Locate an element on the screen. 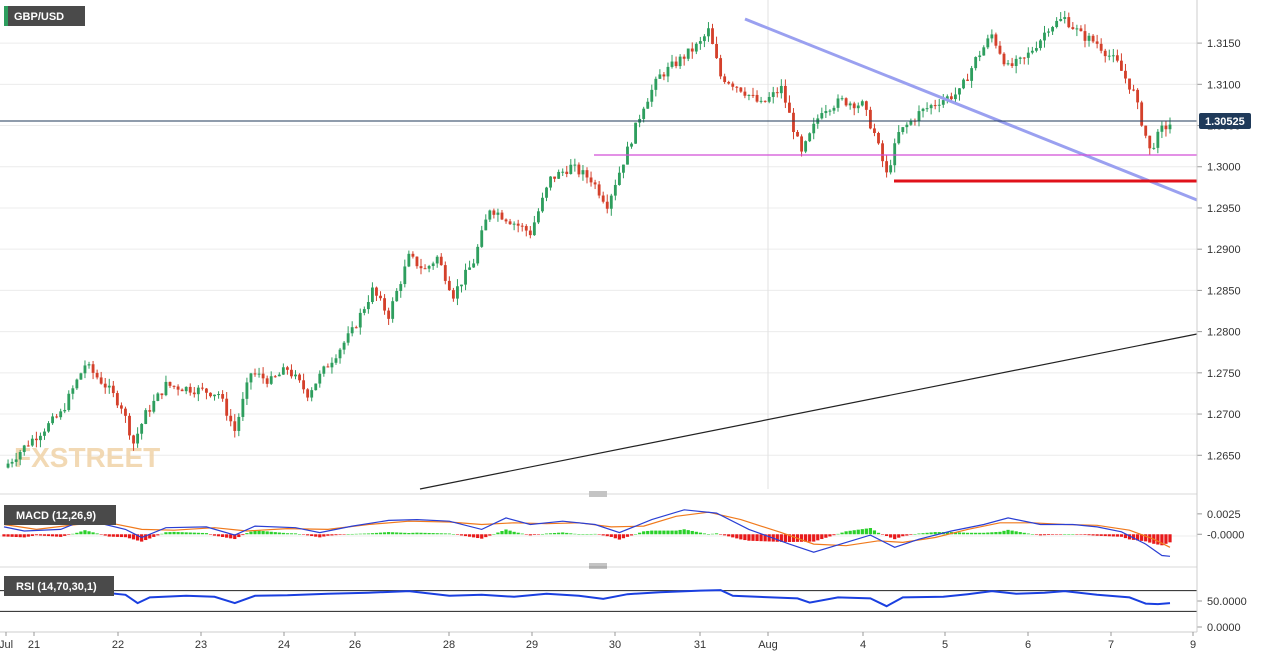 The height and width of the screenshot is (655, 1268). price-tick-label: 1.2850 is located at coordinates (1224, 291).